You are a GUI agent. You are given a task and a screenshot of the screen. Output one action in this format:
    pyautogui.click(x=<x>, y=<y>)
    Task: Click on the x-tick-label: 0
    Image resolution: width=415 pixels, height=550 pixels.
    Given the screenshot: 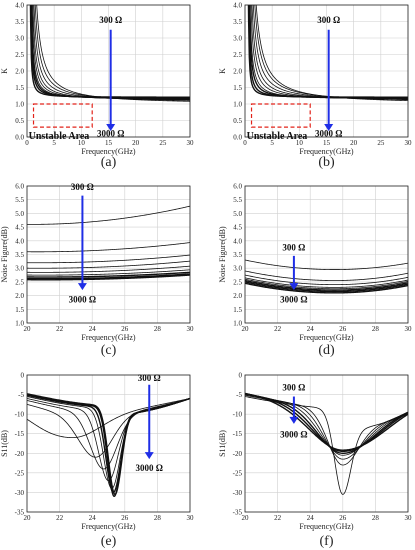 What is the action you would take?
    pyautogui.click(x=27, y=143)
    